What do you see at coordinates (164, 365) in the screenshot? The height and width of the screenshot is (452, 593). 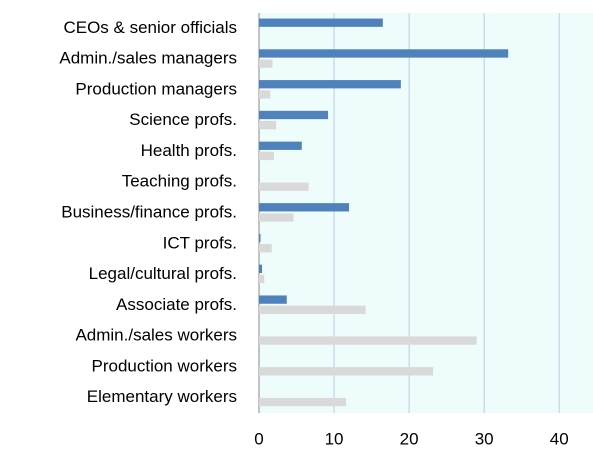 I see `y-tick-label: Production workers` at bounding box center [164, 365].